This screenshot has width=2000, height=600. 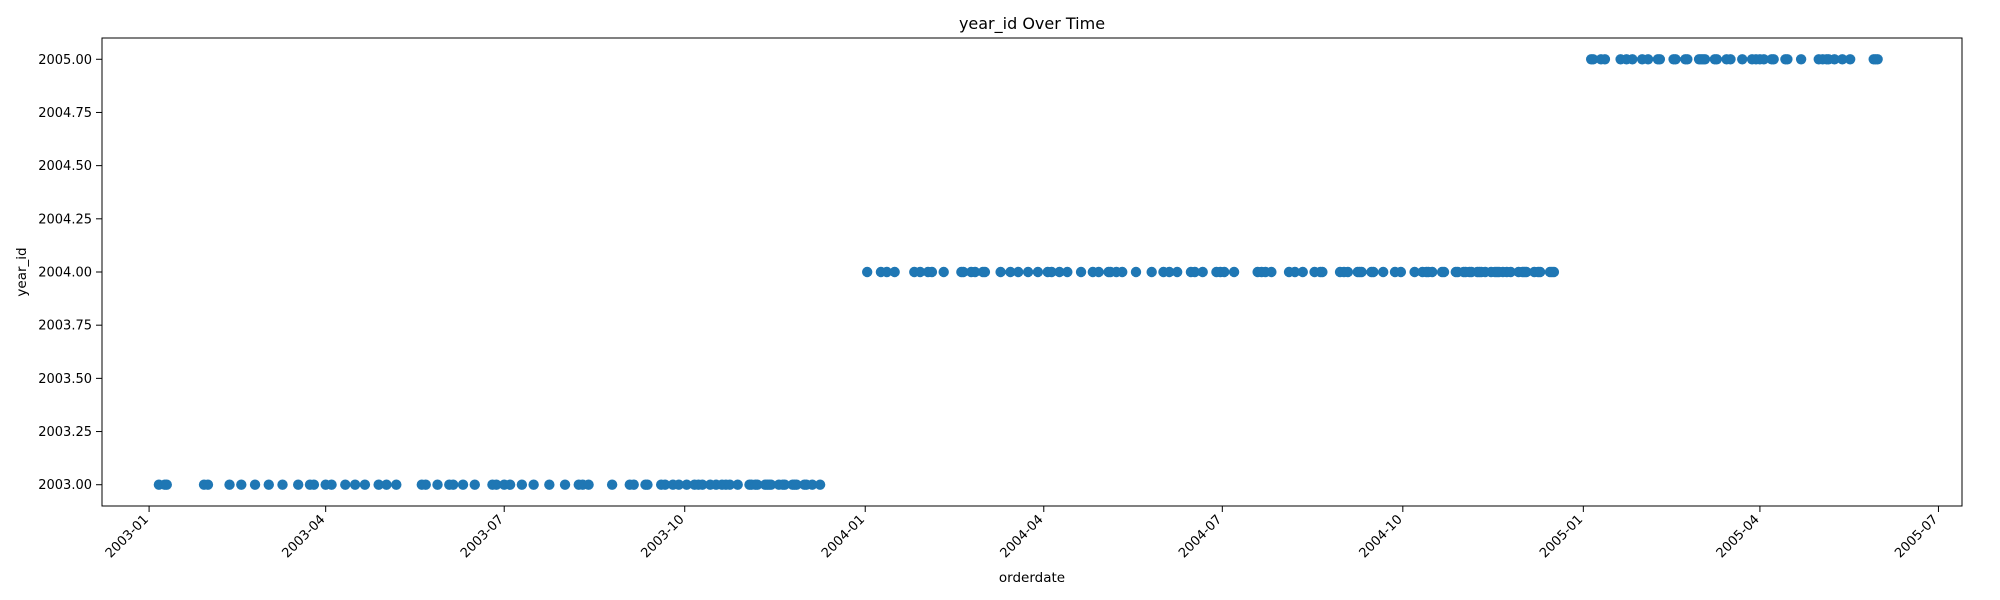 I want to click on y-tick-label: 2004.75, so click(x=65, y=113).